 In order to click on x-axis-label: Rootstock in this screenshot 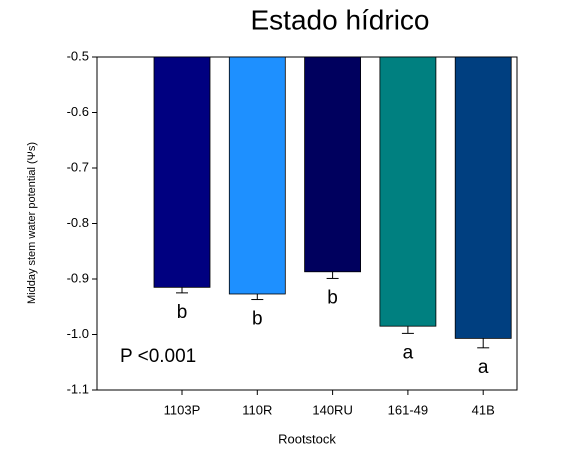, I will do `click(307, 438)`.